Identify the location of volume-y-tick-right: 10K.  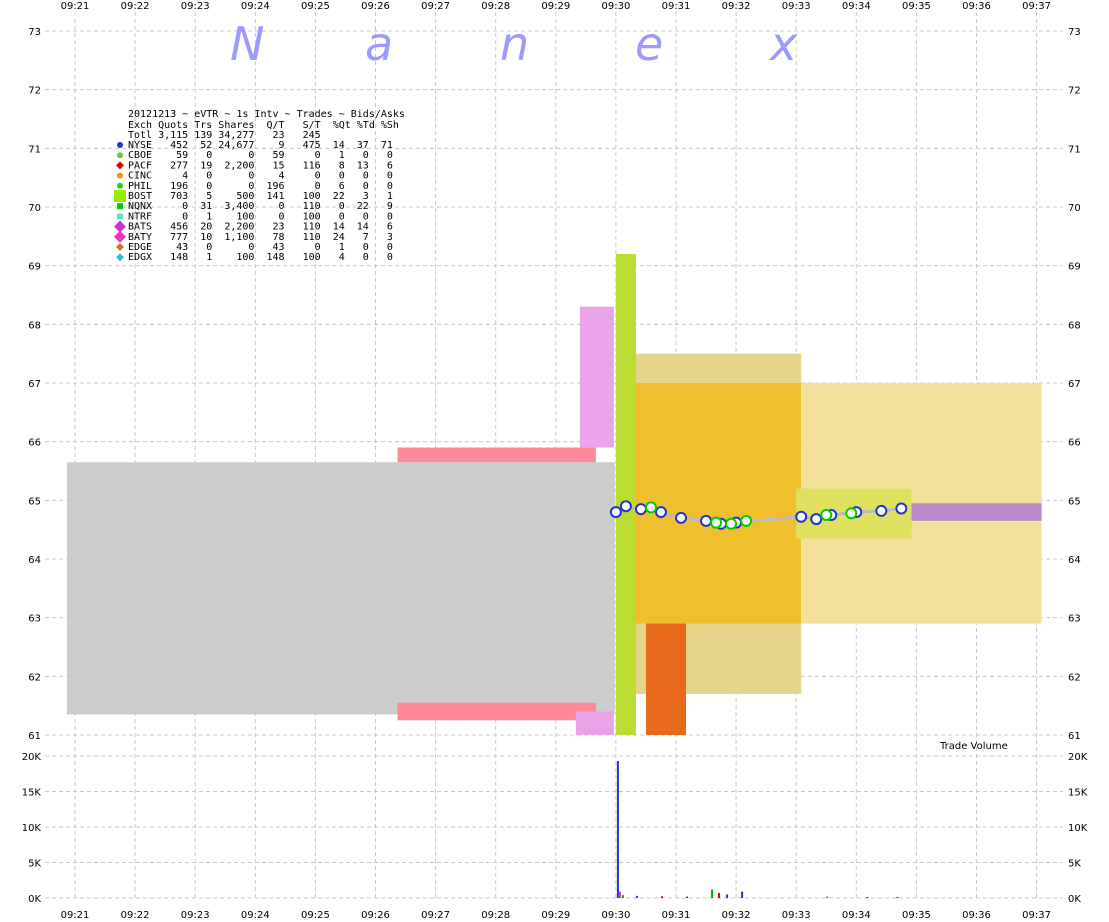
(1078, 828).